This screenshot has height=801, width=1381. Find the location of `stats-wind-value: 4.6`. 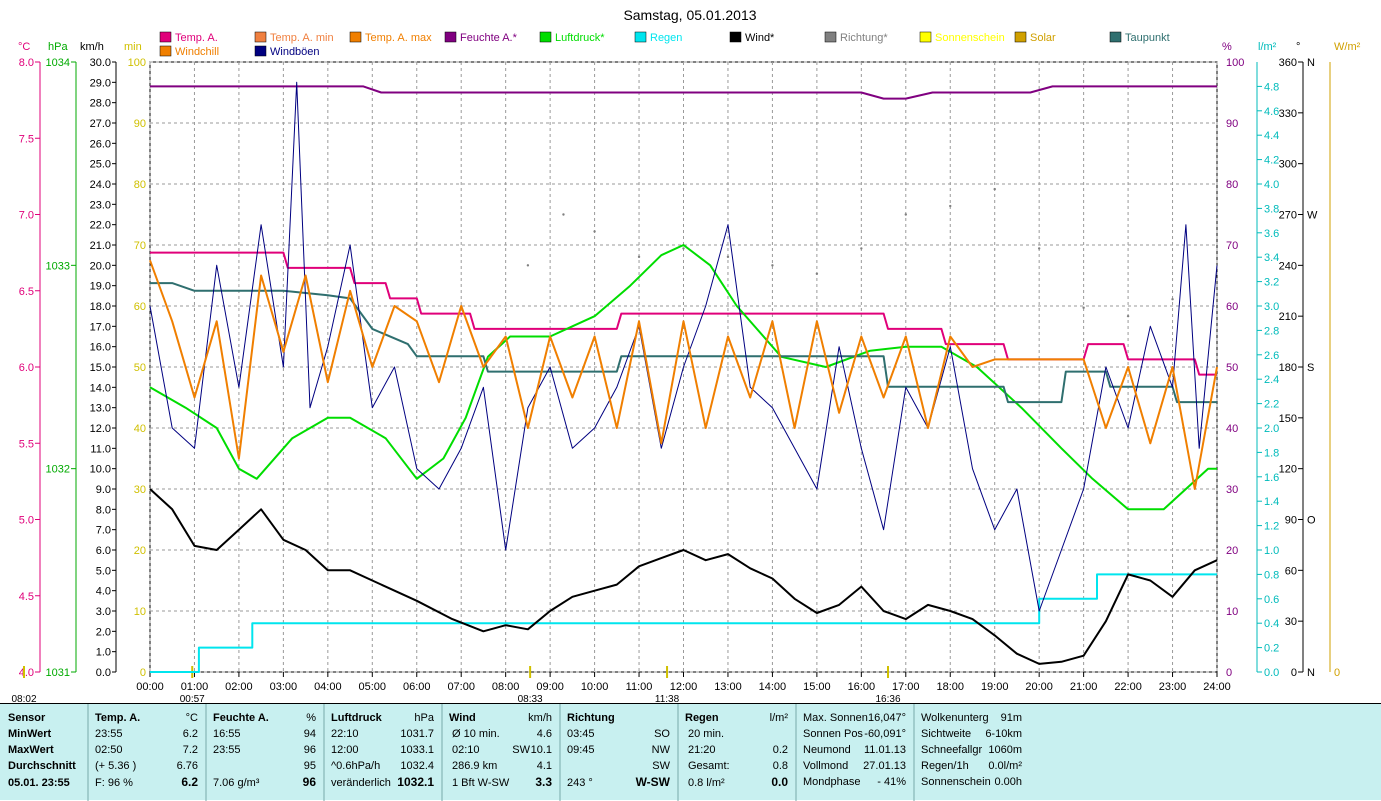

stats-wind-value: 4.6 is located at coordinates (544, 734).